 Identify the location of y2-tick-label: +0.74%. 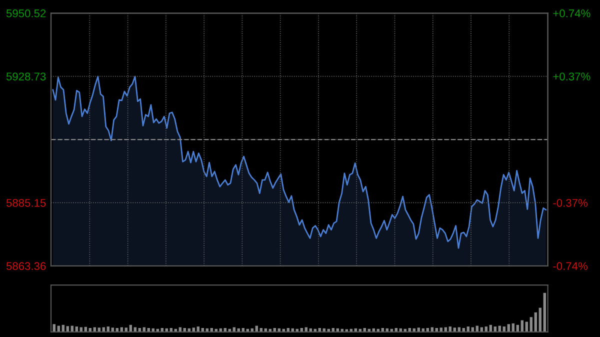
(571, 13).